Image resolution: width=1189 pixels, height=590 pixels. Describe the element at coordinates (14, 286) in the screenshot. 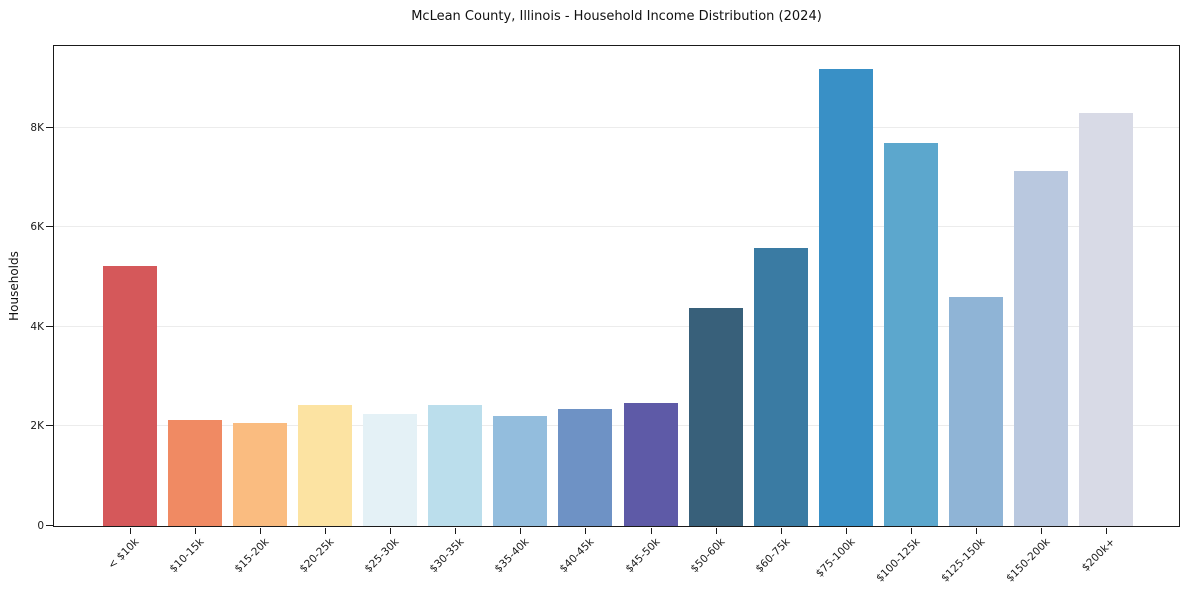

I see `y-axis-label: Households` at that location.